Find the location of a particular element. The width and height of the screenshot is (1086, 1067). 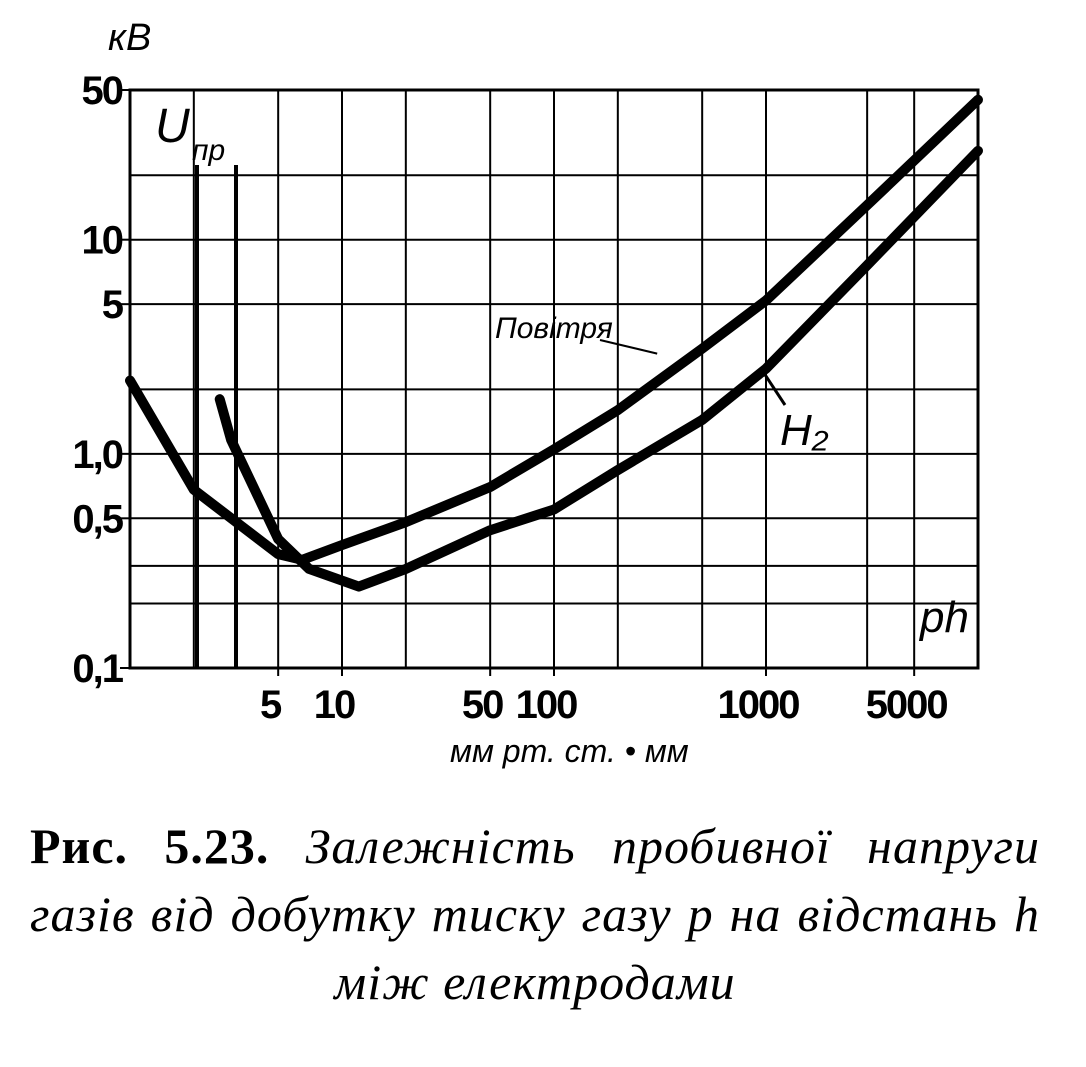

x-variable: ph is located at coordinates (943, 617).